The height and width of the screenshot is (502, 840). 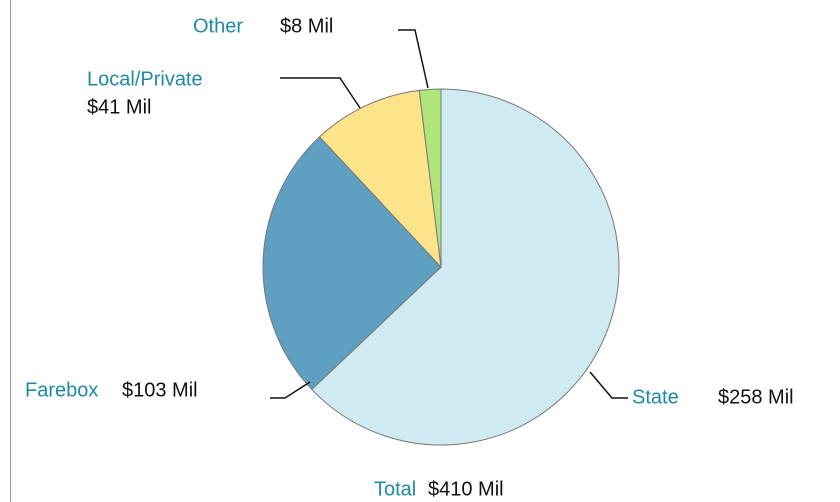 What do you see at coordinates (306, 26) in the screenshot?
I see `slice-value: $8 Mil` at bounding box center [306, 26].